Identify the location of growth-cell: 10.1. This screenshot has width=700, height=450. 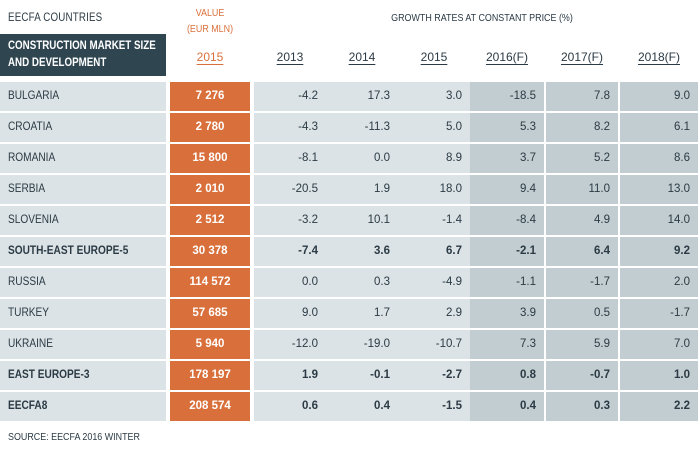
(362, 220).